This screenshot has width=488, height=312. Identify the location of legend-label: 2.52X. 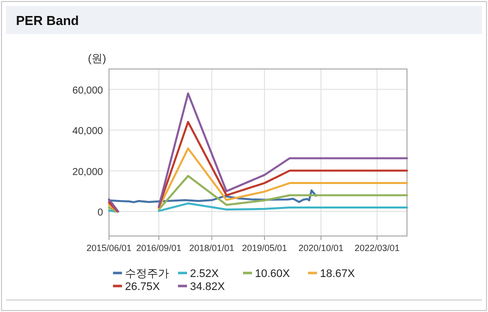
(205, 274).